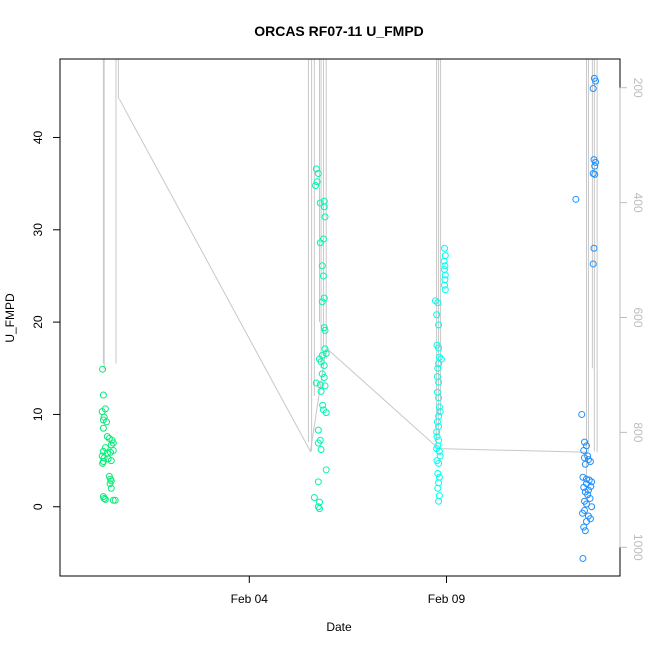 The width and height of the screenshot is (650, 650). What do you see at coordinates (339, 31) in the screenshot?
I see `chart-title: ORCAS RF07-11 U_FMPD` at bounding box center [339, 31].